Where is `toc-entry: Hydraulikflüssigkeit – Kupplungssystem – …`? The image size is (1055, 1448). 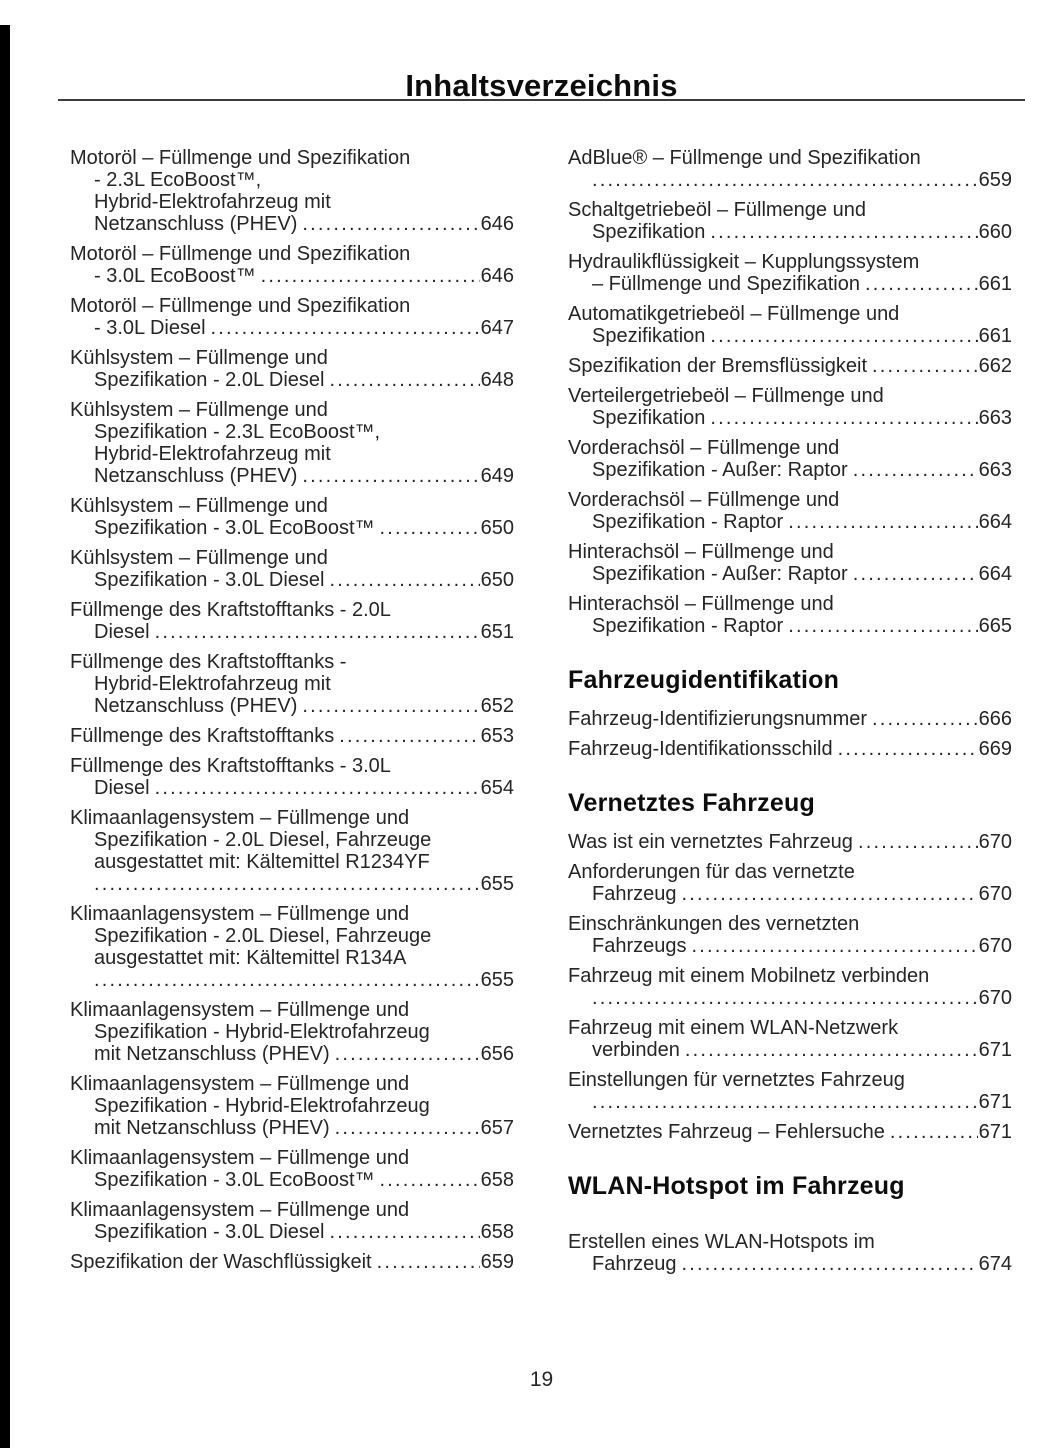
toc-entry: Hydraulikflüssigkeit – Kupplungssystem – … is located at coordinates (790, 273).